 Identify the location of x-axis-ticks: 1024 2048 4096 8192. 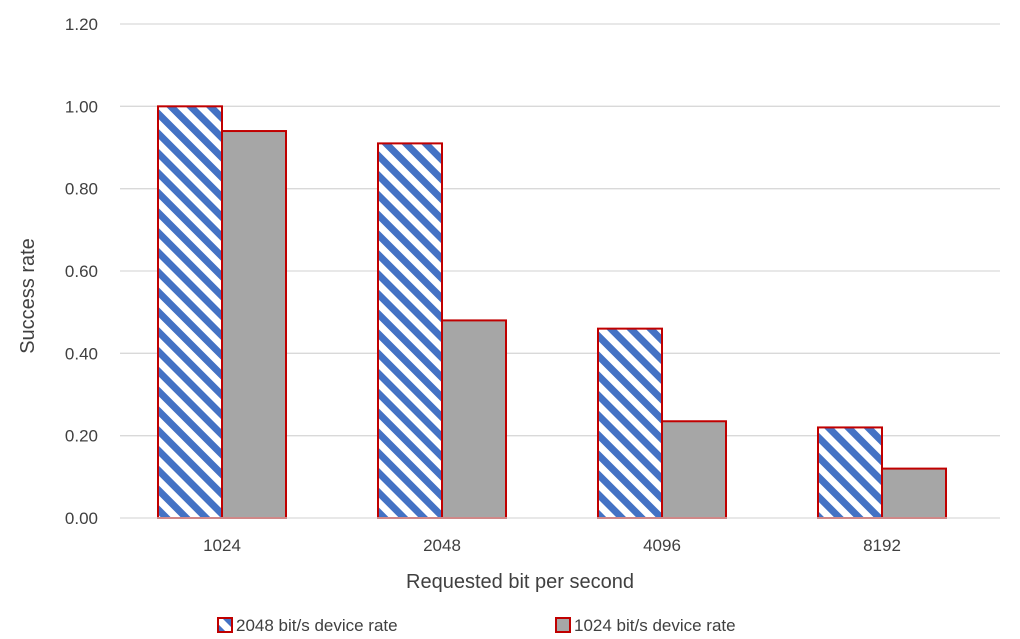
(552, 545).